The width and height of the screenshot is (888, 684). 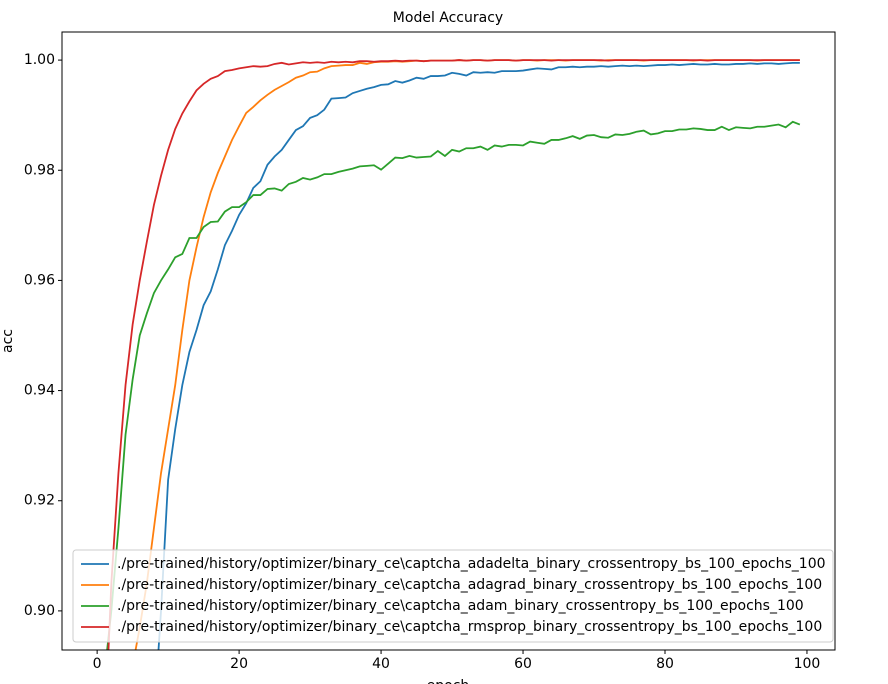 What do you see at coordinates (448, 681) in the screenshot?
I see `x-axis-label: epoch` at bounding box center [448, 681].